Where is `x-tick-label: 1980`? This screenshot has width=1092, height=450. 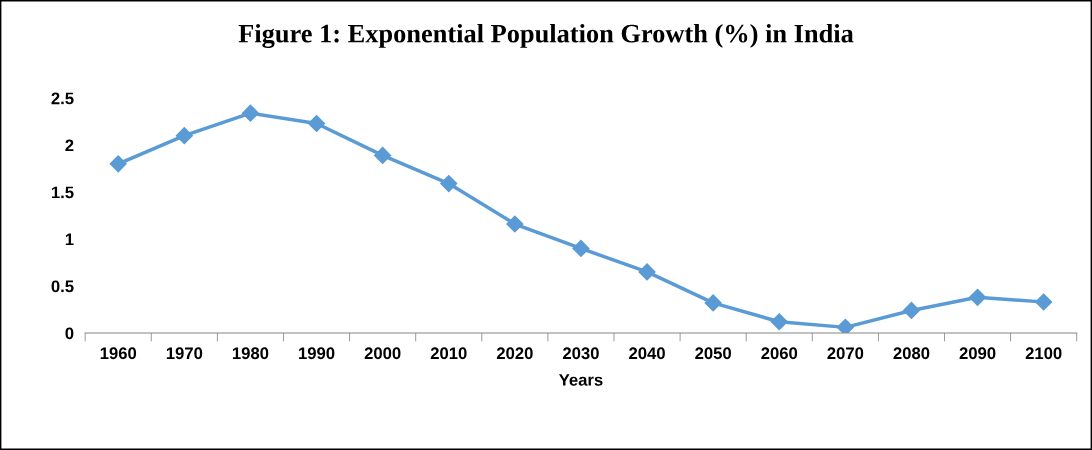
x-tick-label: 1980 is located at coordinates (250, 353).